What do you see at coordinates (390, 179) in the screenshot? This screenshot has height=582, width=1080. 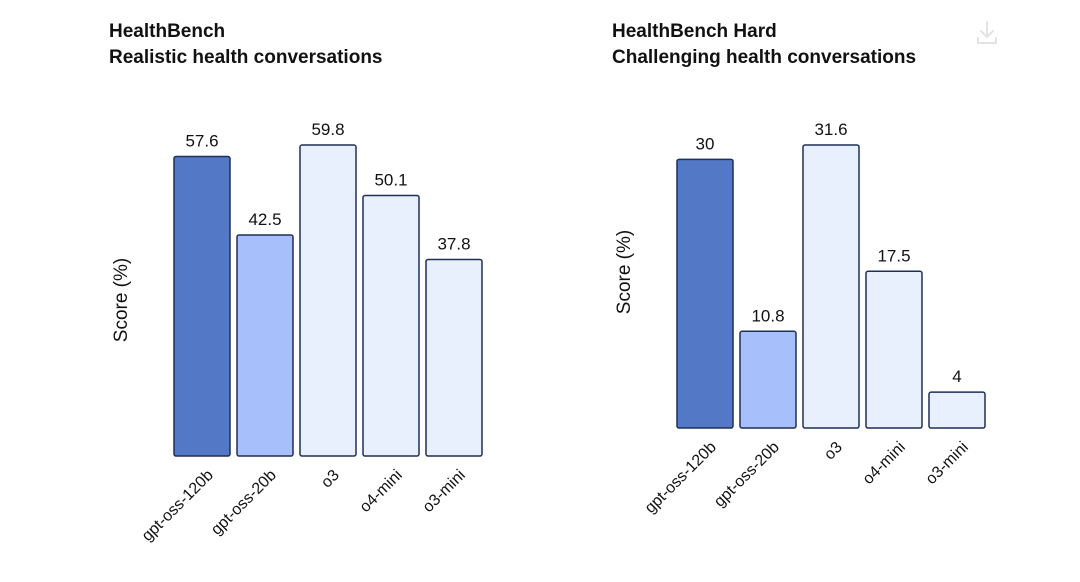 I see `chart-1-value-label-o4-mini: 50.1` at bounding box center [390, 179].